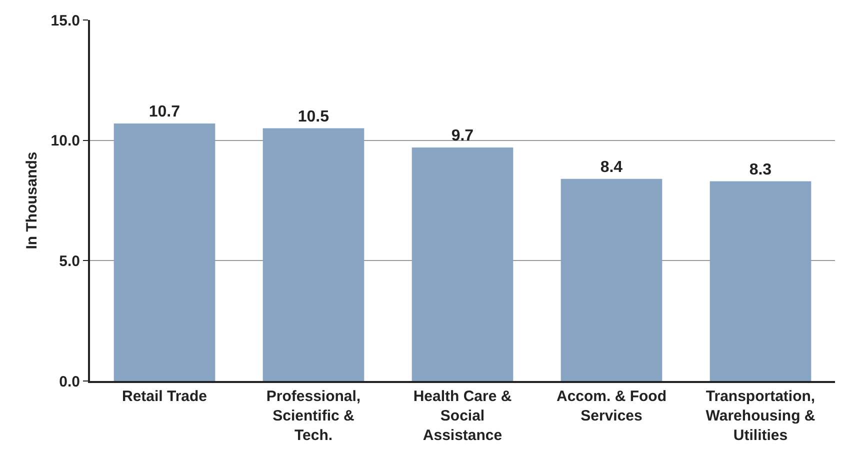 The height and width of the screenshot is (453, 855). I want to click on y-tick-label: 5.0, so click(69, 261).